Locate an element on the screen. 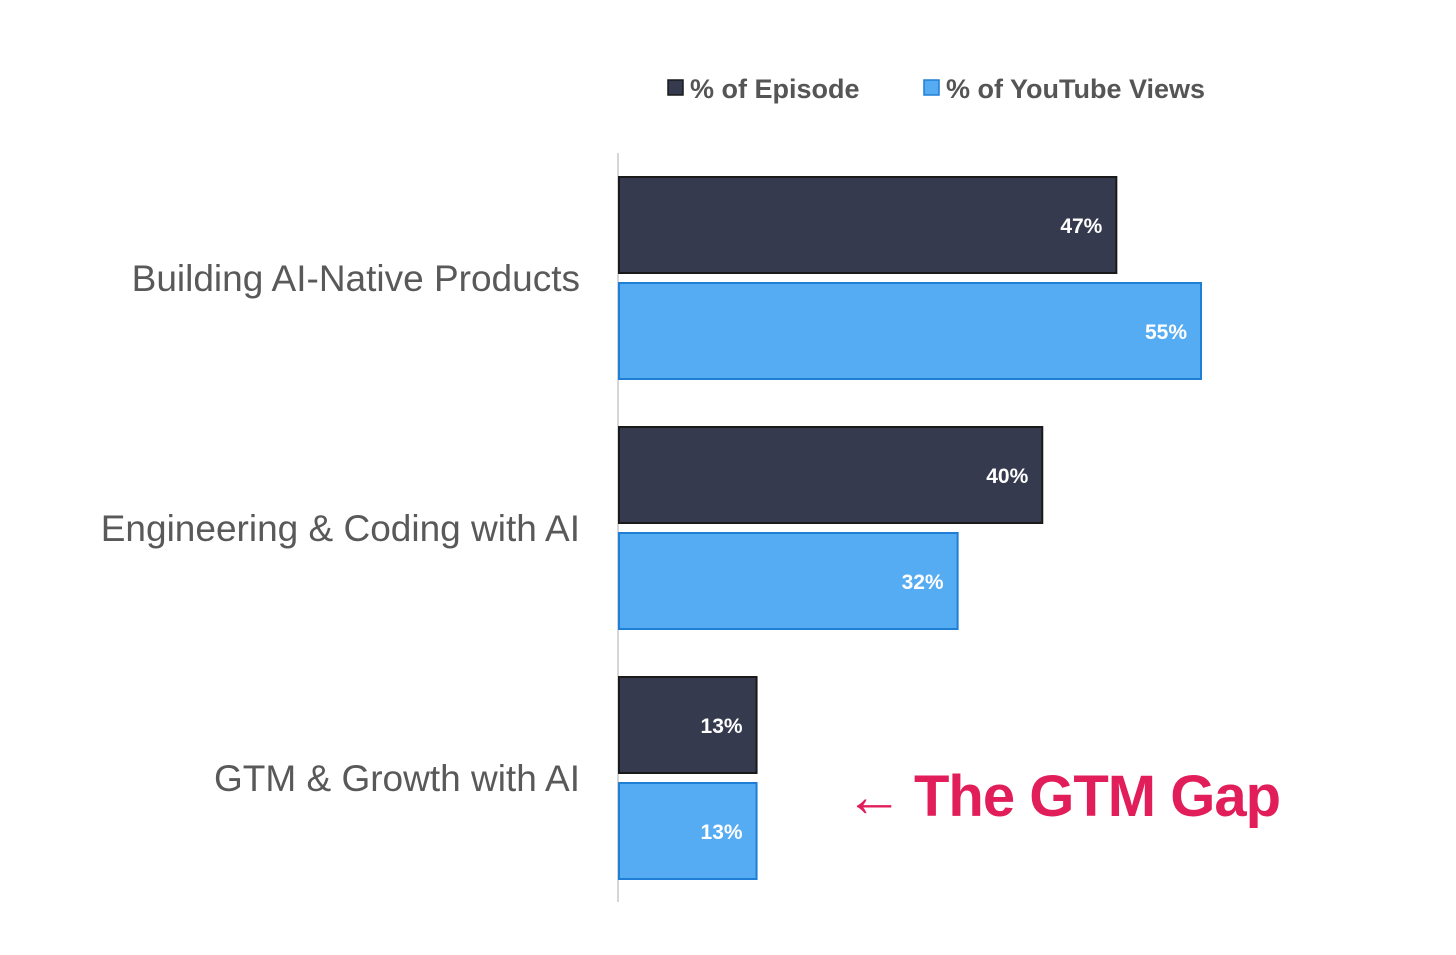  category-label: GTM & Growth with AI is located at coordinates (397, 778).